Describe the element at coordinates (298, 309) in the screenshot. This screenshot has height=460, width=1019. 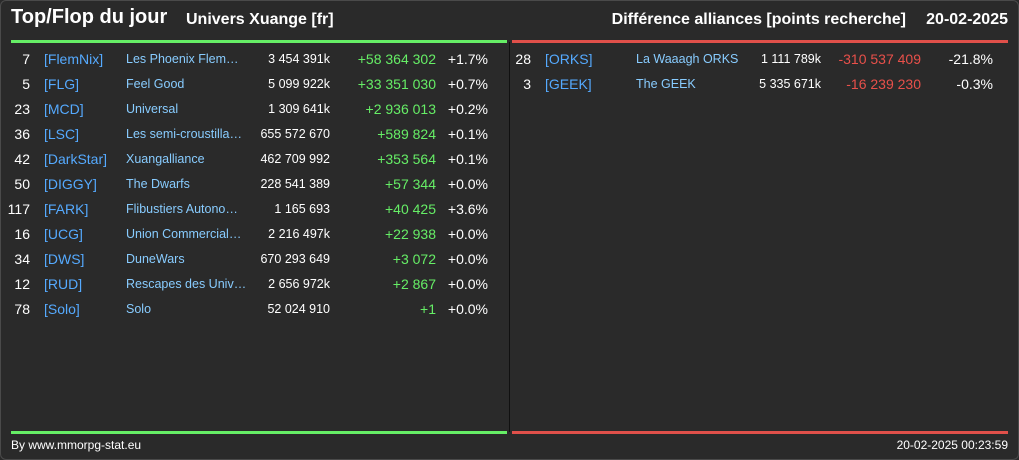
I see `points-cell: 52 024 910` at that location.